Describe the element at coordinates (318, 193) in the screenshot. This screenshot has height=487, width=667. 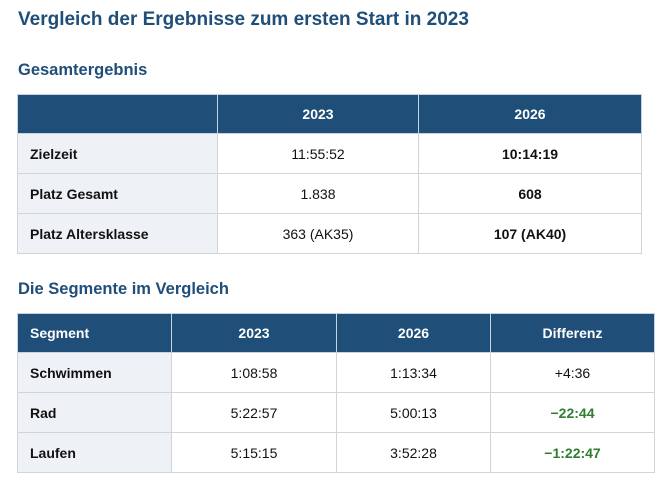
I see `cell-2023: 1.838` at that location.